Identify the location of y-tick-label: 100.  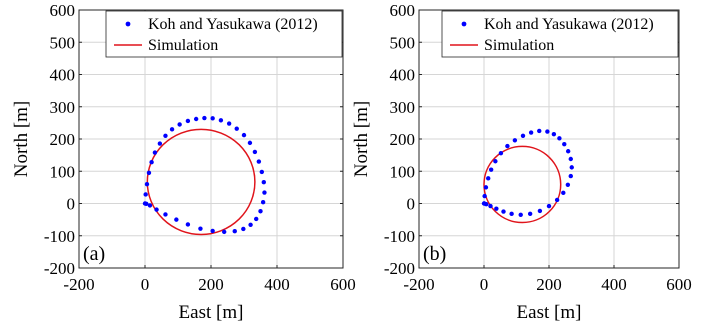
(403, 171).